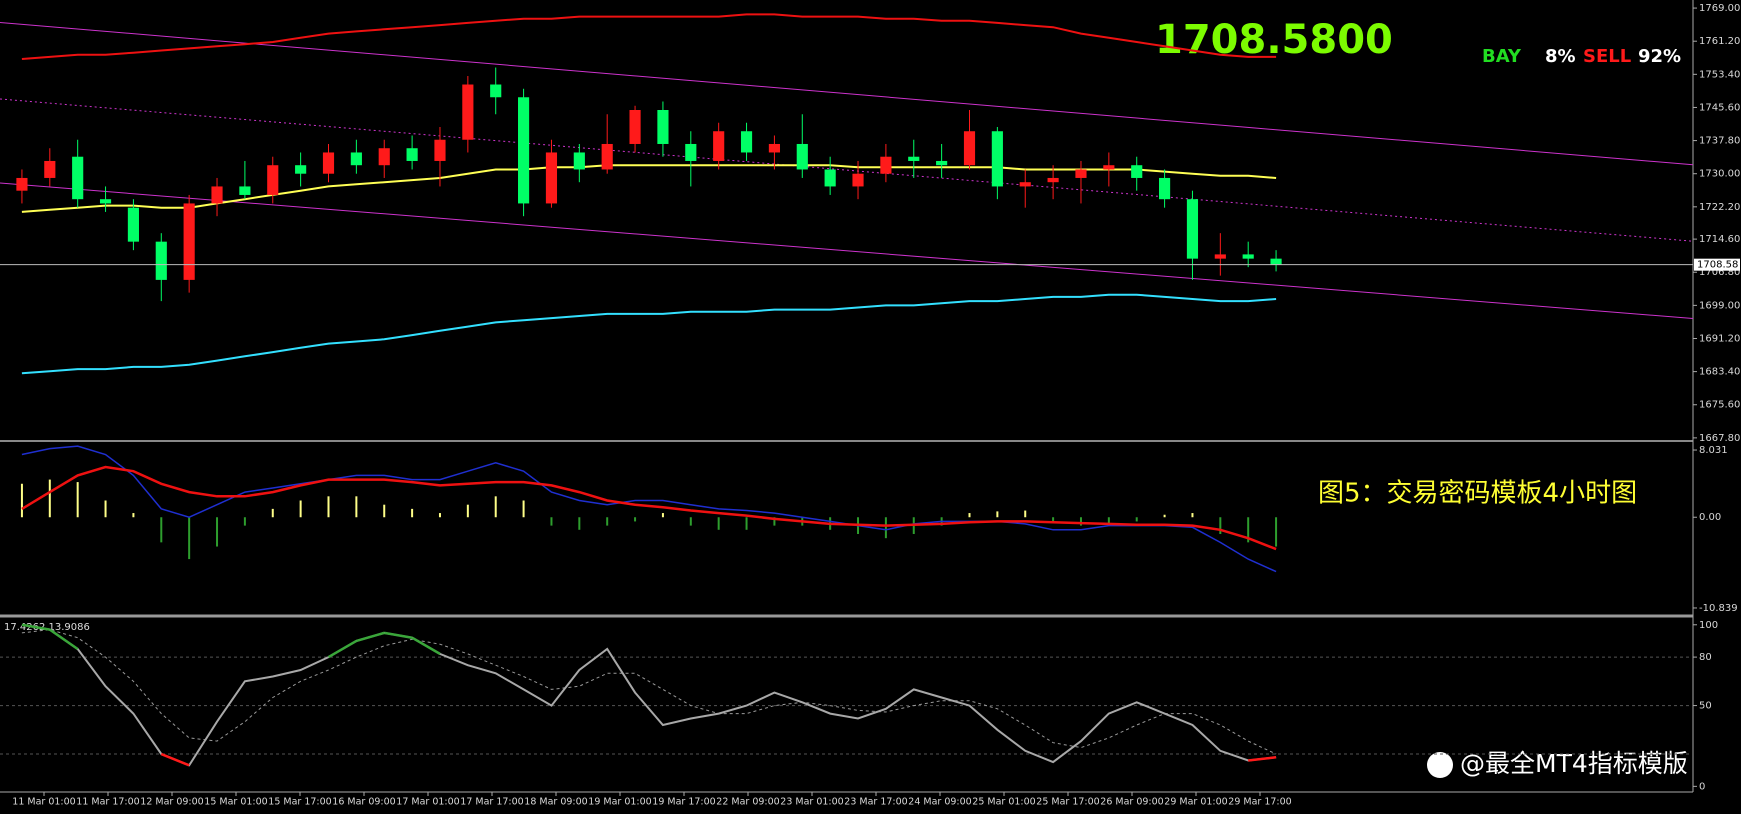  What do you see at coordinates (1067, 802) in the screenshot?
I see `x-tick-label: 25 Mar 17:00` at bounding box center [1067, 802].